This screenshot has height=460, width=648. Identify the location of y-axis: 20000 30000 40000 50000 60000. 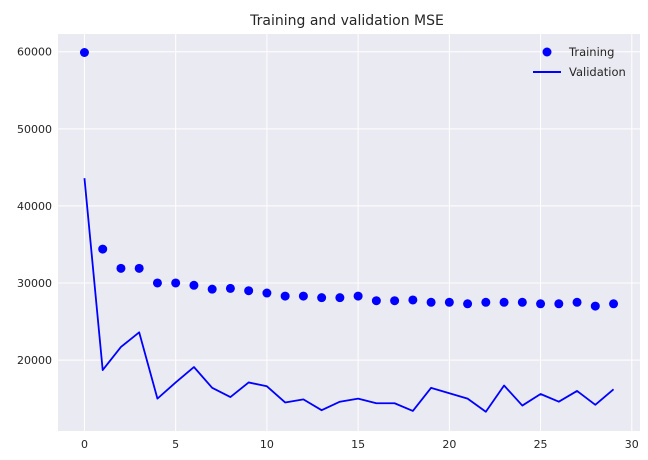
(34, 206).